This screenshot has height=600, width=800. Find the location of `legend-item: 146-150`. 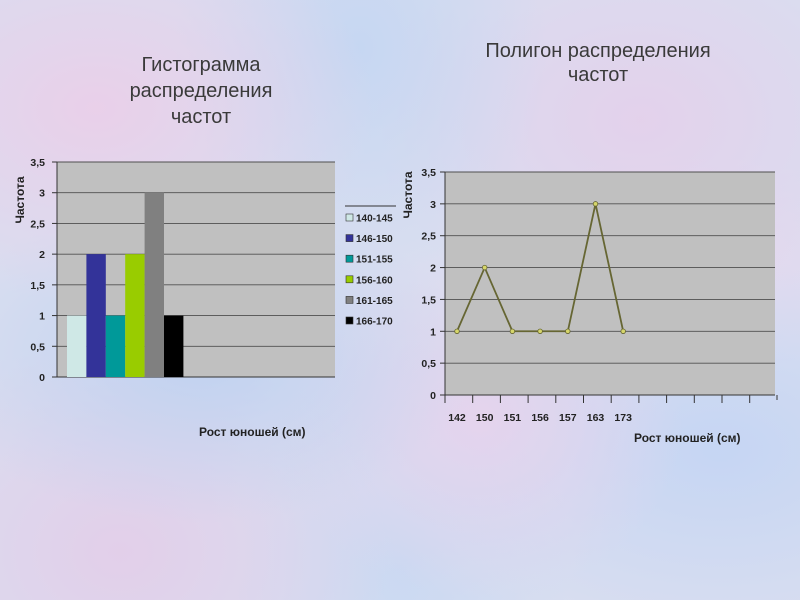

legend-item: 146-150 is located at coordinates (369, 239).